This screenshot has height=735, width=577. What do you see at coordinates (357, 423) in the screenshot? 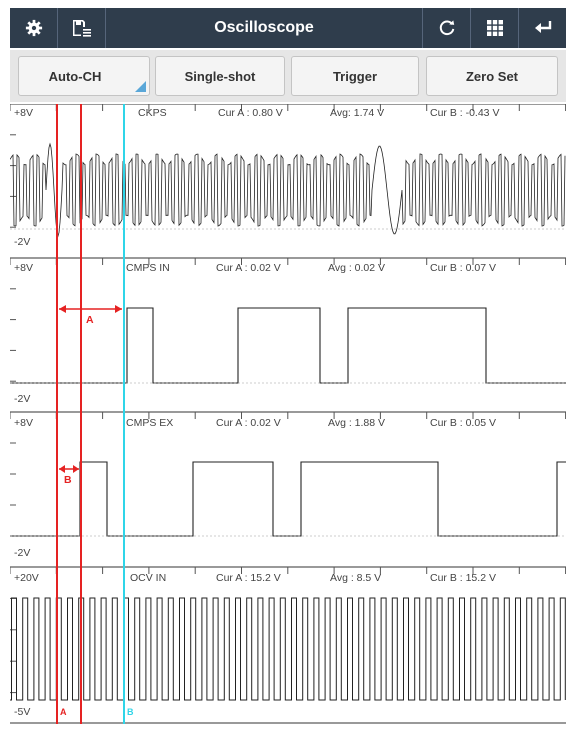
I see `ch3-avg: Avg : 1.88 V` at bounding box center [357, 423].